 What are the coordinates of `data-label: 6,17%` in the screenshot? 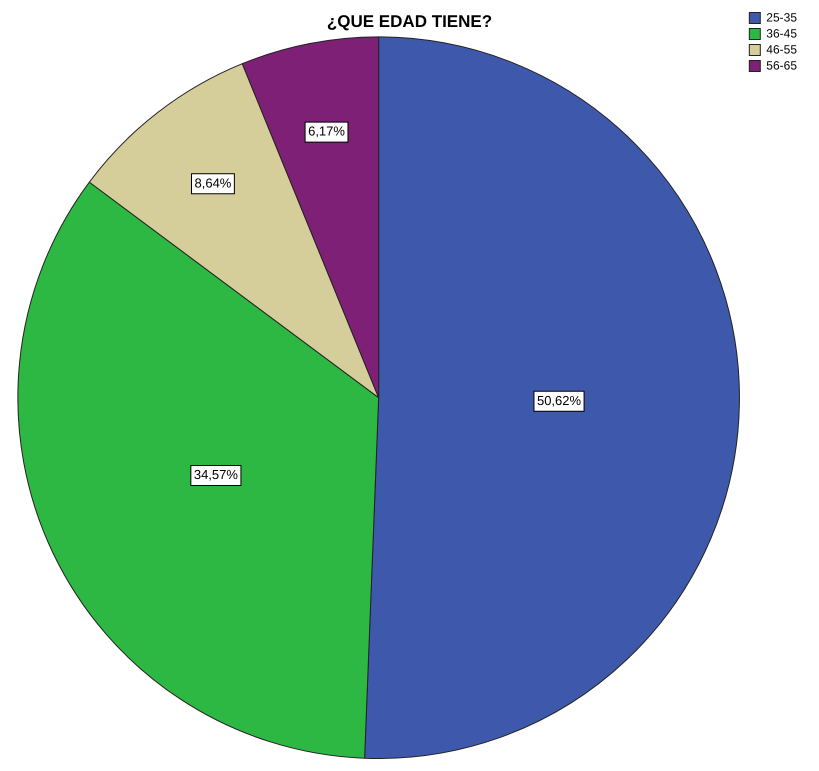 It's located at (327, 131).